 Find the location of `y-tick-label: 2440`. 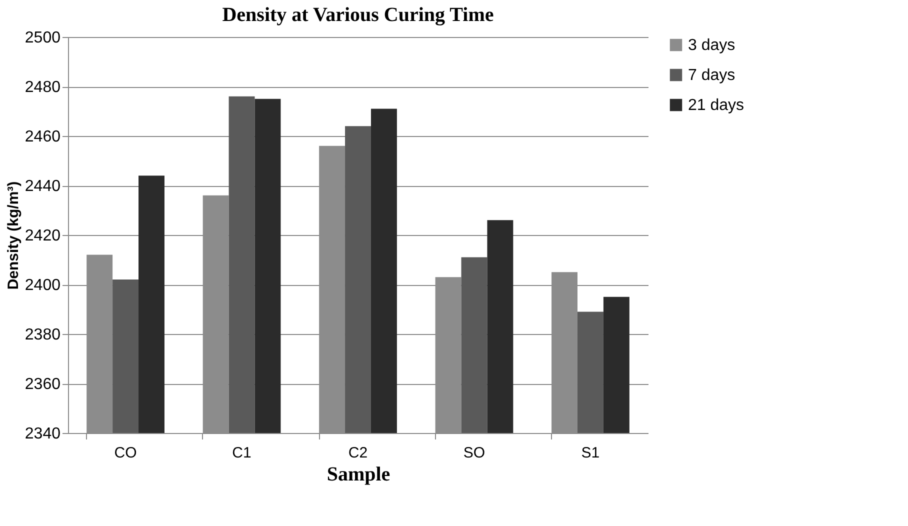

y-tick-label: 2440 is located at coordinates (42, 186).